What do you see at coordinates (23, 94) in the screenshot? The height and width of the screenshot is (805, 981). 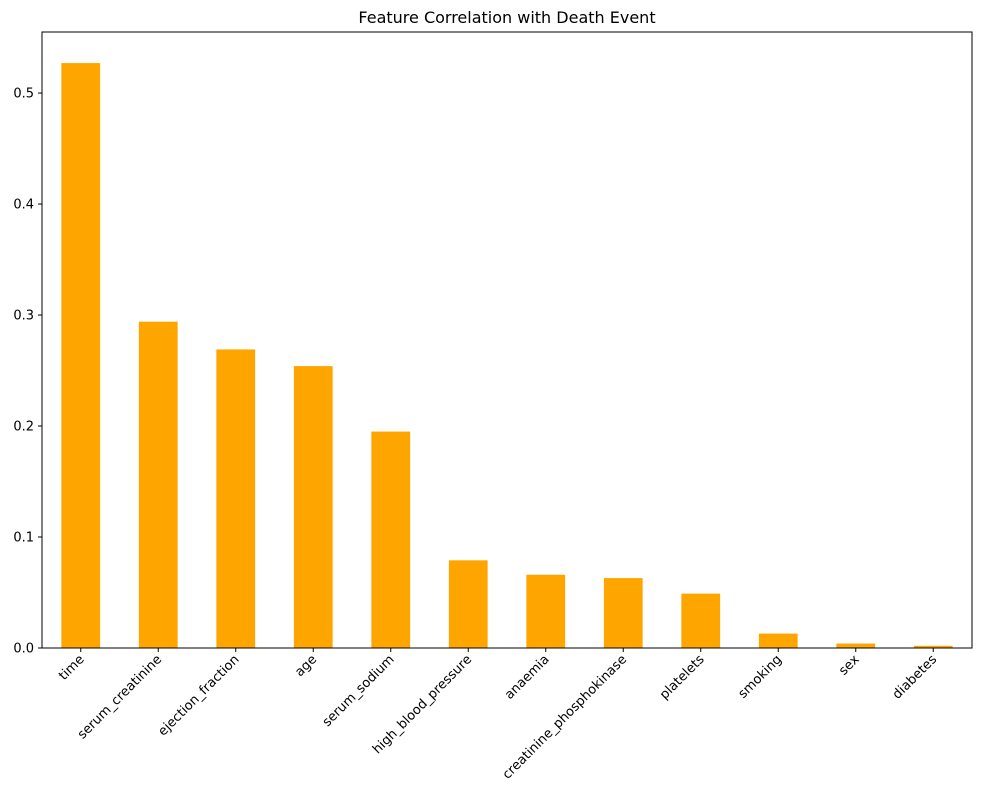 I see `y-tick-label: 0.5` at bounding box center [23, 94].